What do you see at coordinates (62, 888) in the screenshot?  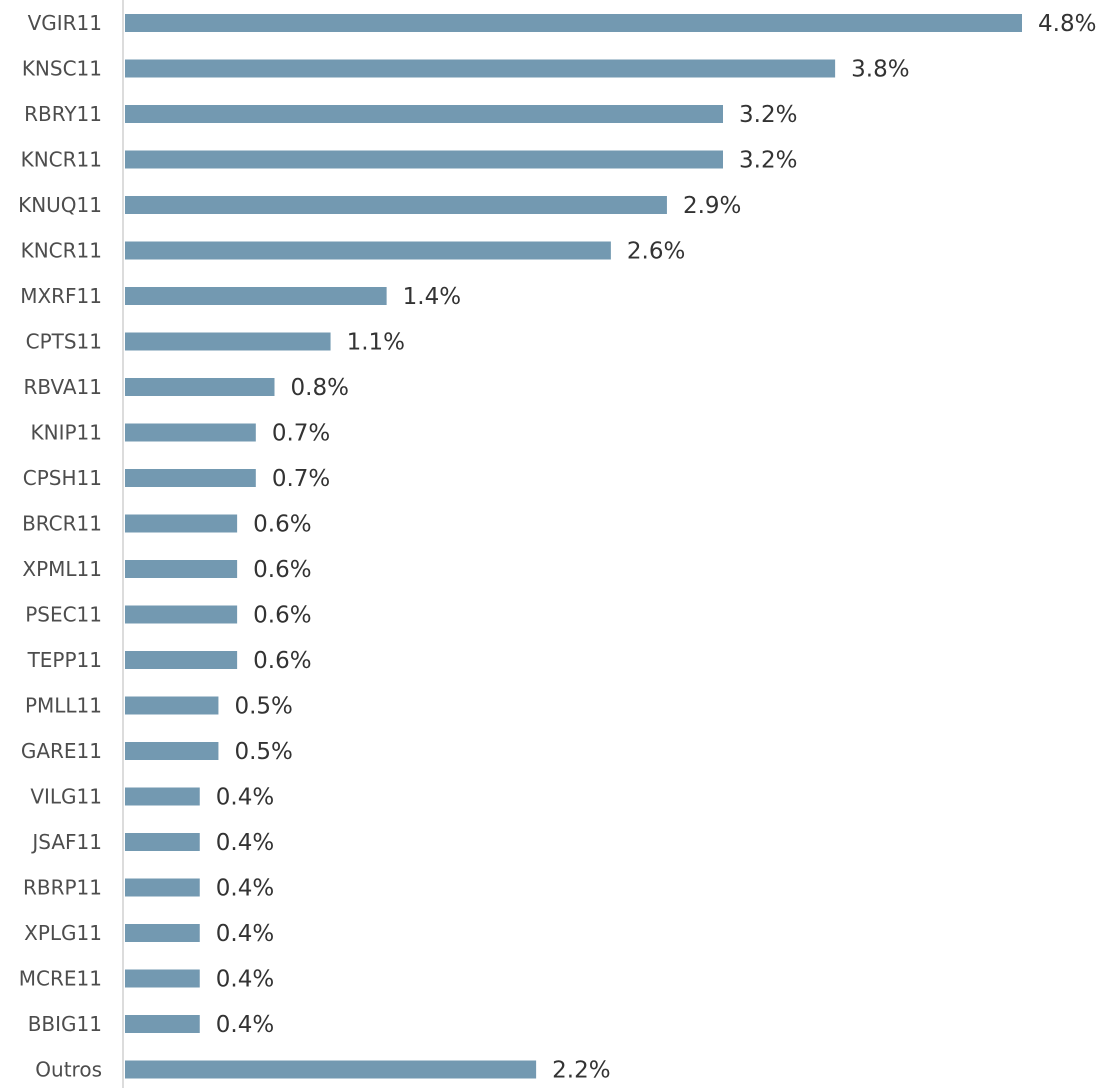 I see `category-label: RBRP11` at bounding box center [62, 888].